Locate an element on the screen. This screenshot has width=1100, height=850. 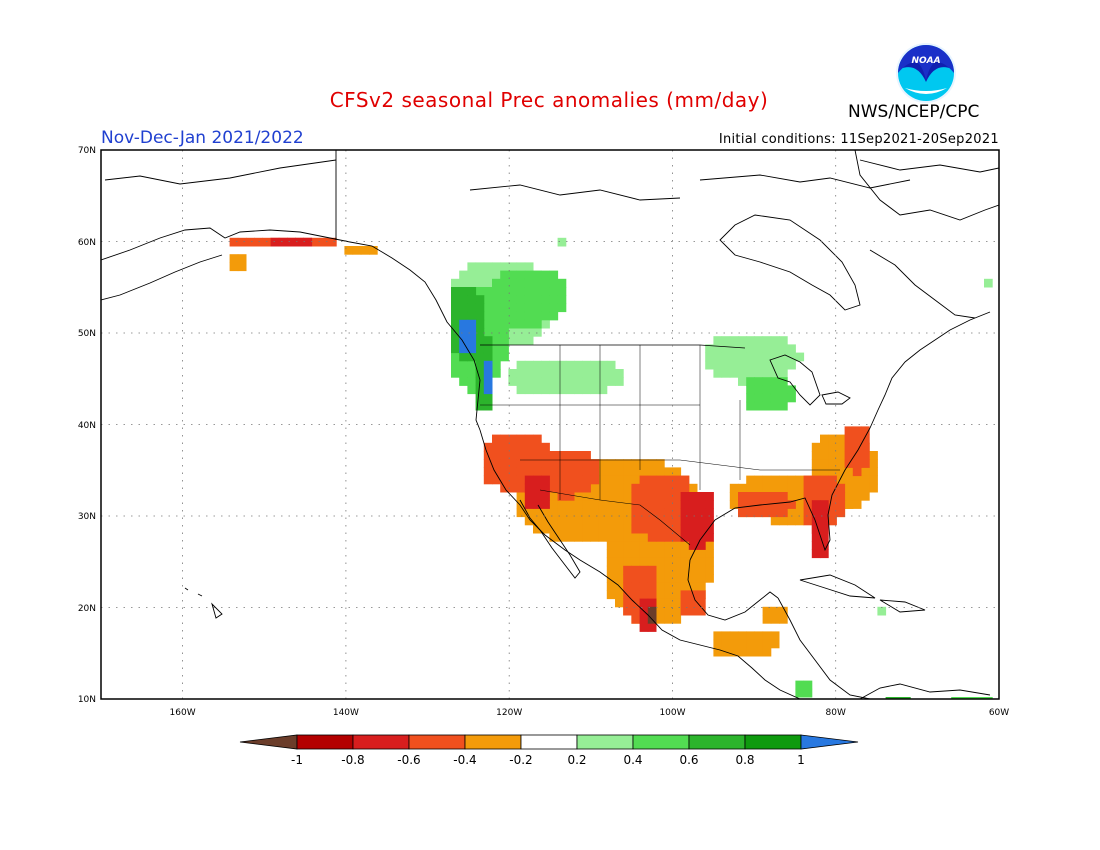
lon-tick-label: 60W is located at coordinates (999, 713).